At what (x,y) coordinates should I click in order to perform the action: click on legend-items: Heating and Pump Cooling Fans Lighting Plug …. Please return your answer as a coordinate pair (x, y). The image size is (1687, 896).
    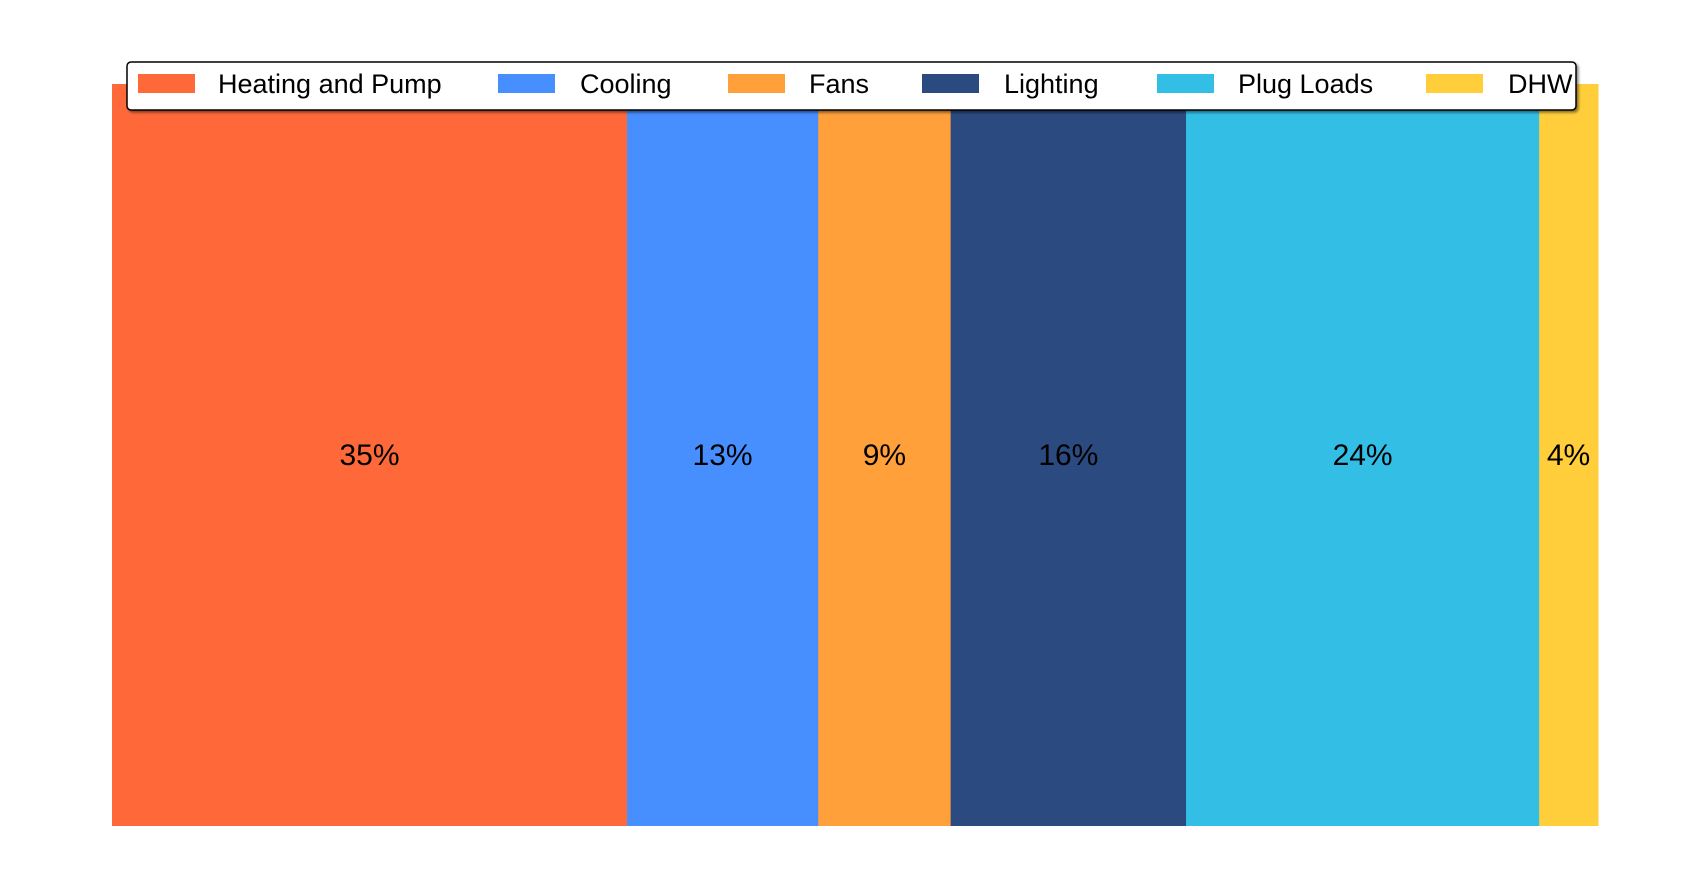
    Looking at the image, I should click on (855, 84).